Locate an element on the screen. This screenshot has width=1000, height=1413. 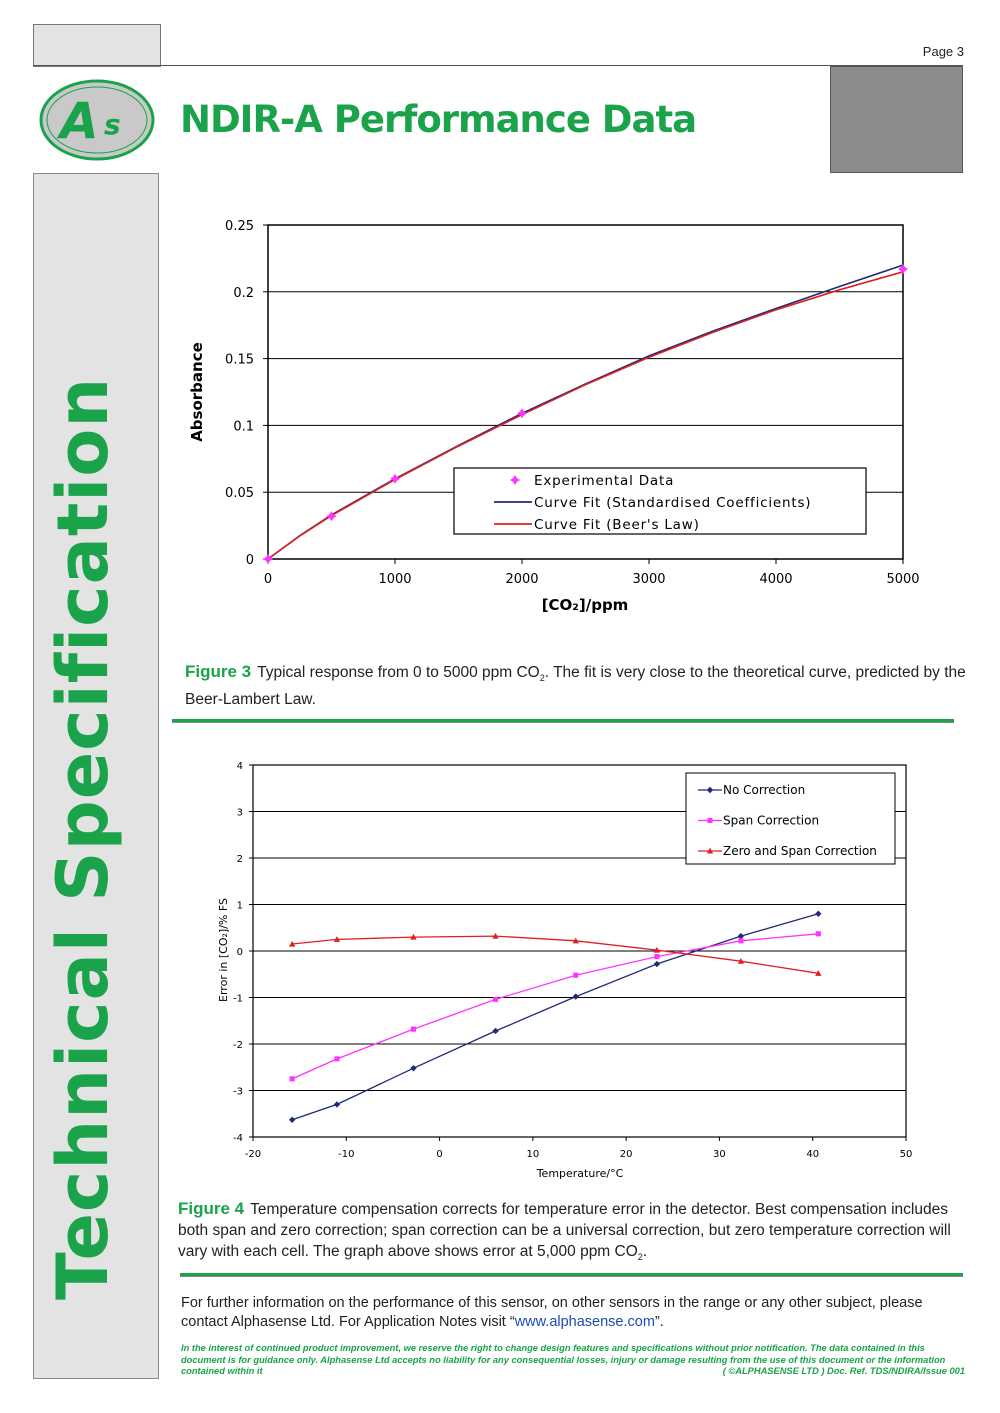
legend-label: Curve Fit (Standardised Coefficients) is located at coordinates (672, 503).